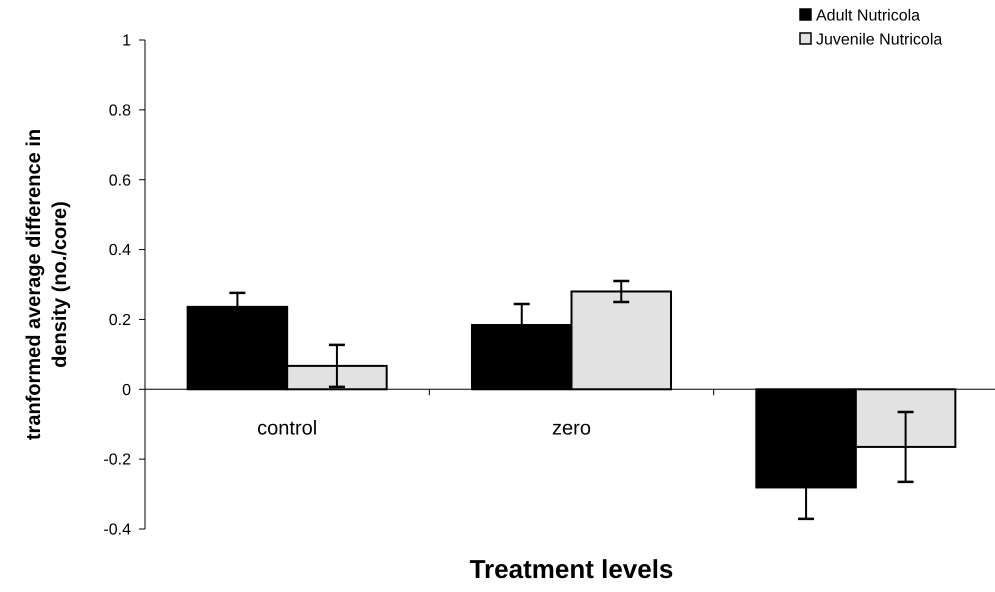  I want to click on x-axis-title: Treatment levels, so click(572, 569).